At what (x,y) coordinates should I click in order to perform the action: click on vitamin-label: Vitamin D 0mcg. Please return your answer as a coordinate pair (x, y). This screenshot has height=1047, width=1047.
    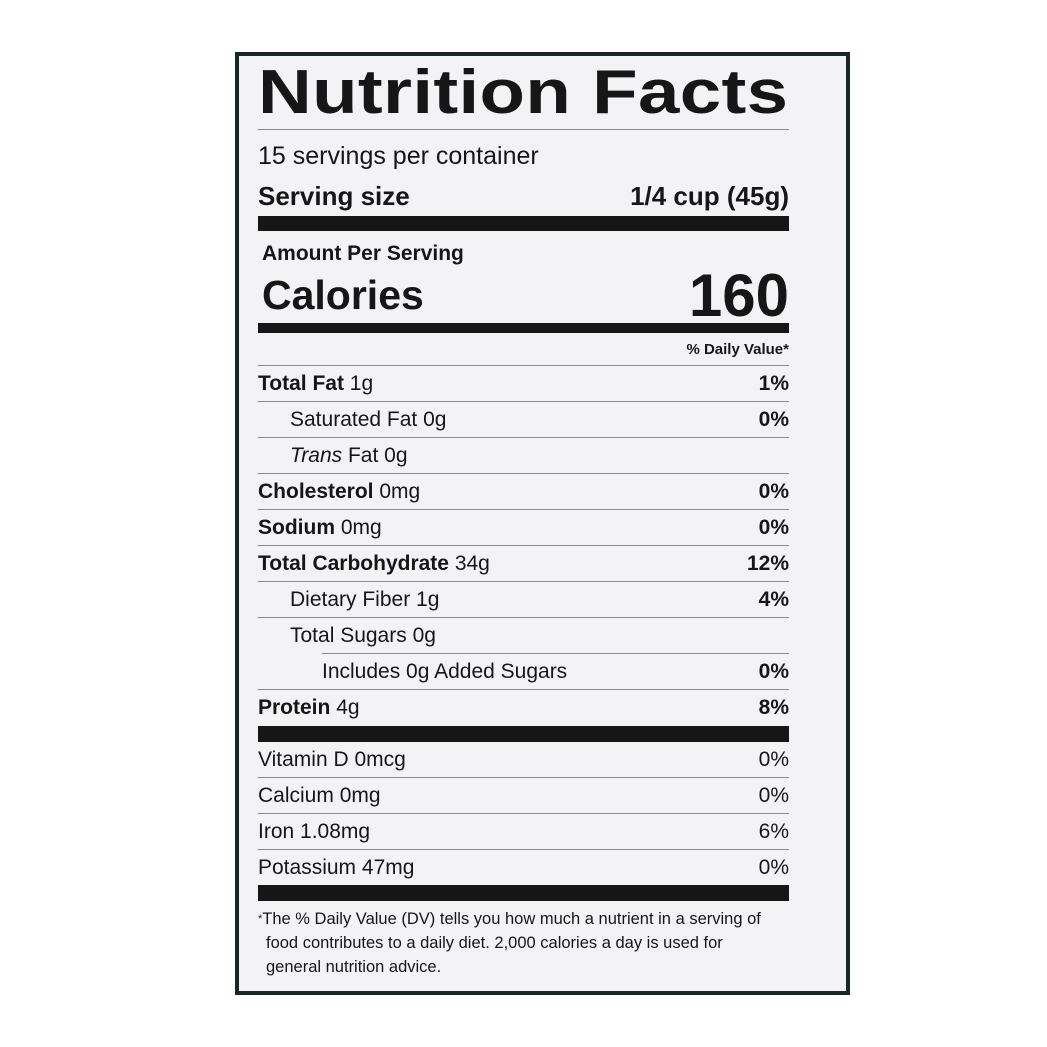
    Looking at the image, I should click on (332, 760).